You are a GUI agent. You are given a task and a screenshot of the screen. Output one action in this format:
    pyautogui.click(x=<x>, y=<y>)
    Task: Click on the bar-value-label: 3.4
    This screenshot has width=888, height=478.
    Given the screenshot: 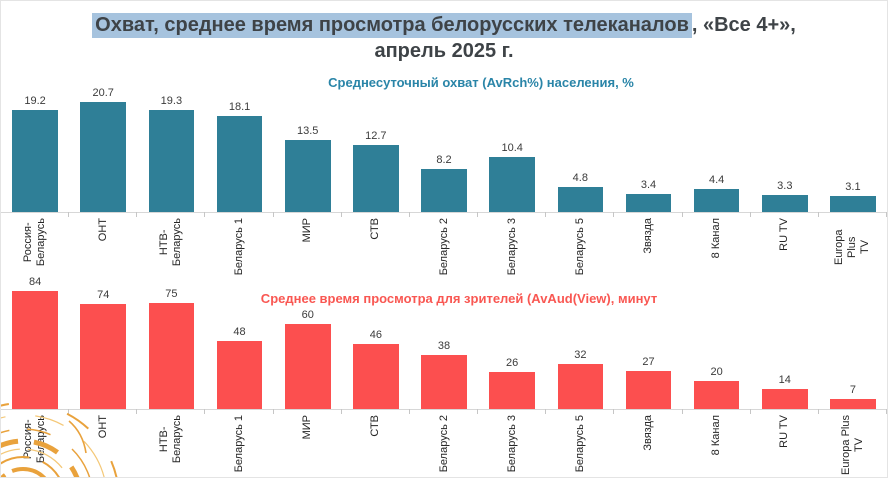 What is the action you would take?
    pyautogui.click(x=648, y=184)
    